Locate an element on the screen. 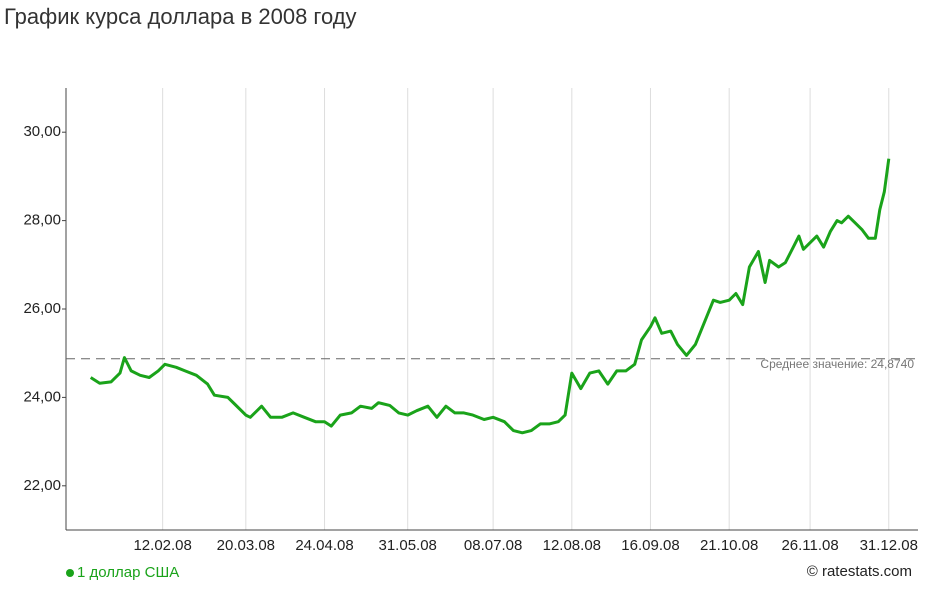 This screenshot has height=592, width=930. y-tick-label: 22,00 is located at coordinates (42, 485).